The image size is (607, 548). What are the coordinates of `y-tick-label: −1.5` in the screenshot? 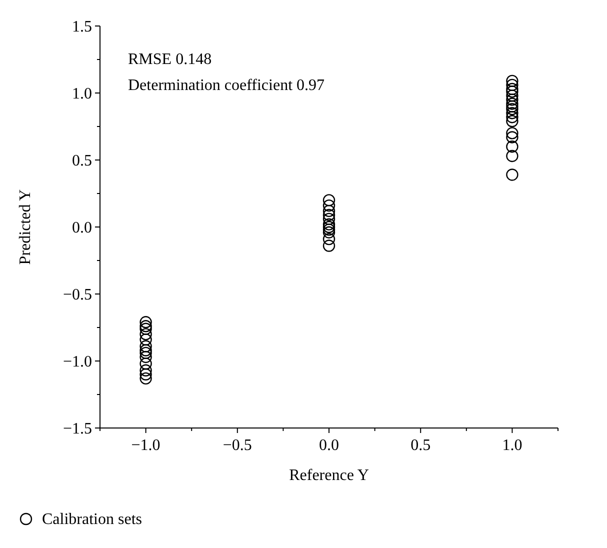 It's located at (77, 429).